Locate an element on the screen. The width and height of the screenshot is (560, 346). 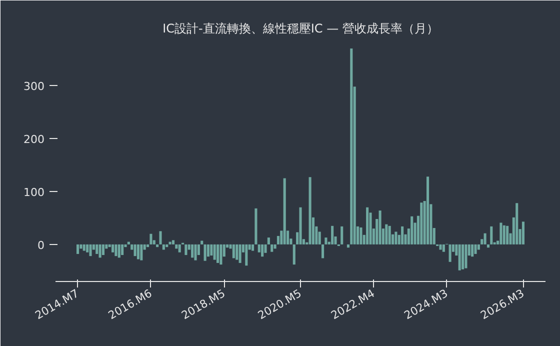
y-tick-label: 0 is located at coordinates (41, 245).